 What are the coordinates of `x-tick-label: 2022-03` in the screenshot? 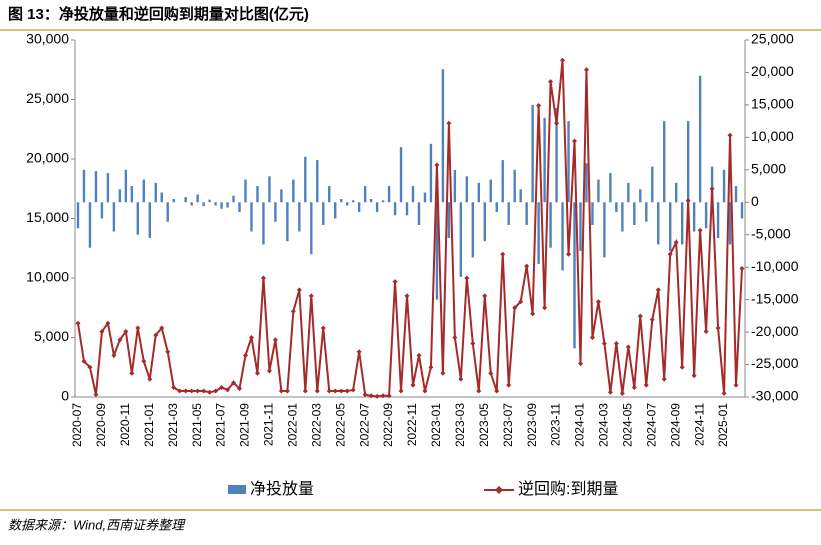 It's located at (316, 425).